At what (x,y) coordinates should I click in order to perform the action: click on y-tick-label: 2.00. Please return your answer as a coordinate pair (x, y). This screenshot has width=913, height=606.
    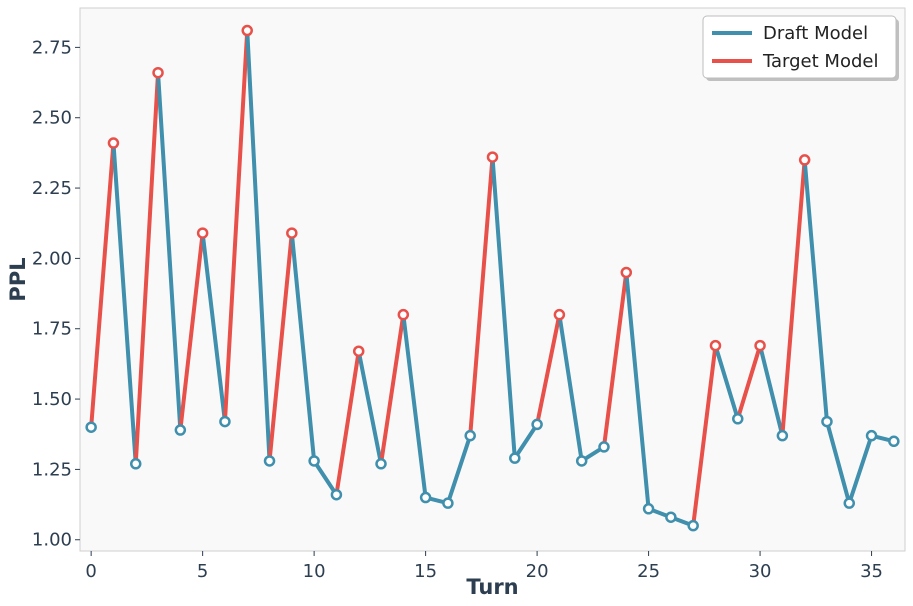
    Looking at the image, I should click on (52, 258).